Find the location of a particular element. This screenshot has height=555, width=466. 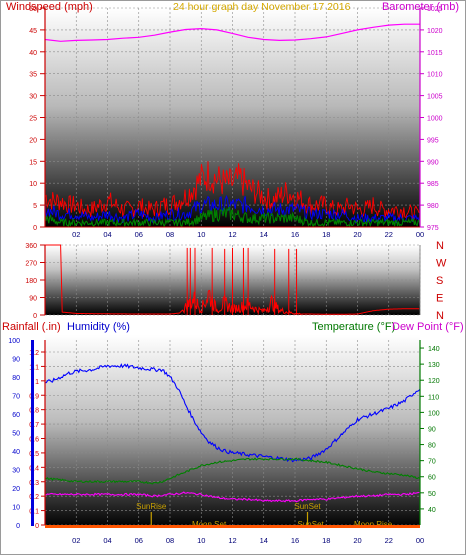

compass-label: W is located at coordinates (441, 264).